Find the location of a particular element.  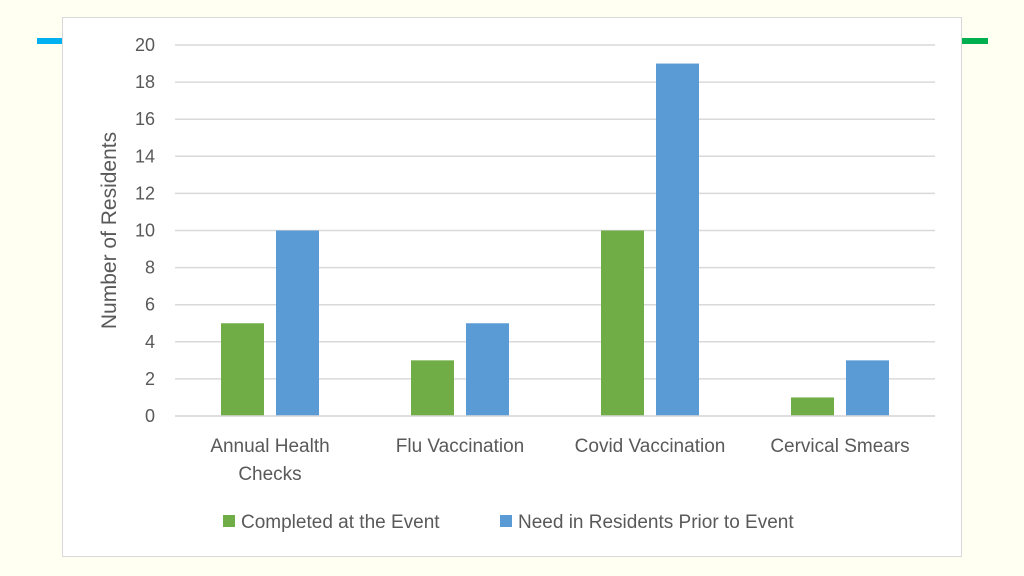

y-tick-label: 10 is located at coordinates (145, 231).